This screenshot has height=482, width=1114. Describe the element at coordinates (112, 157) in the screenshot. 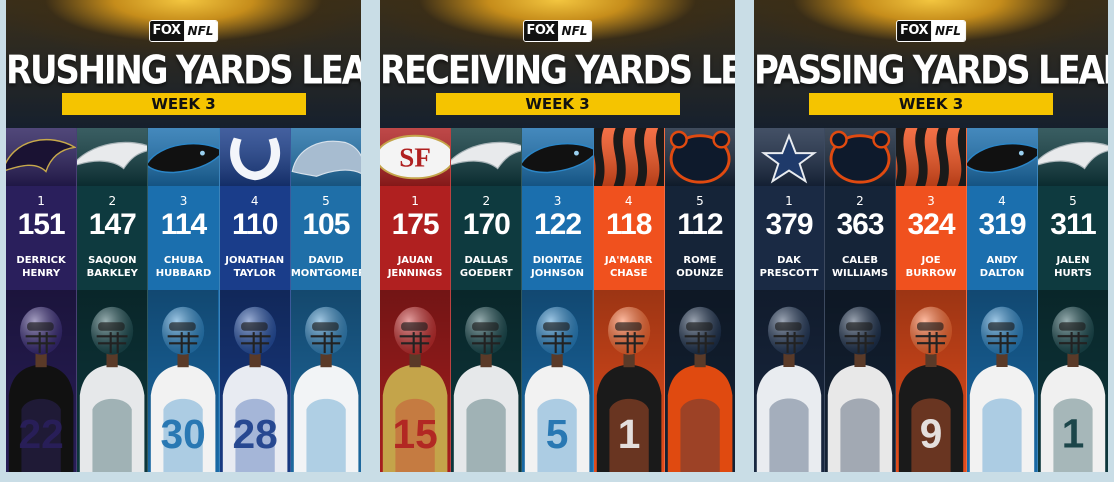

I see `eagle-icon` at that location.